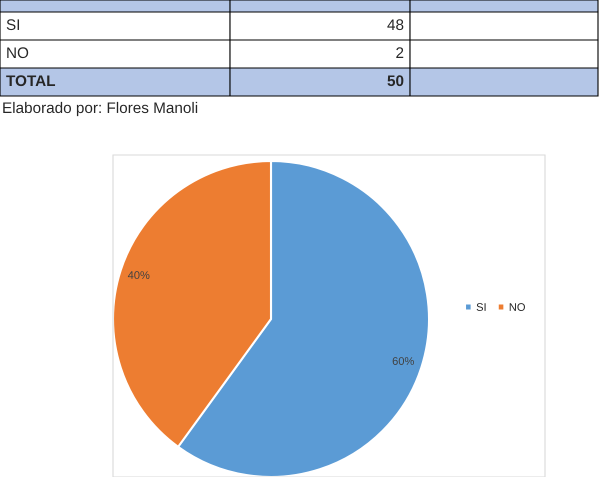 The height and width of the screenshot is (477, 599). I want to click on data-label: 48, so click(395, 24).